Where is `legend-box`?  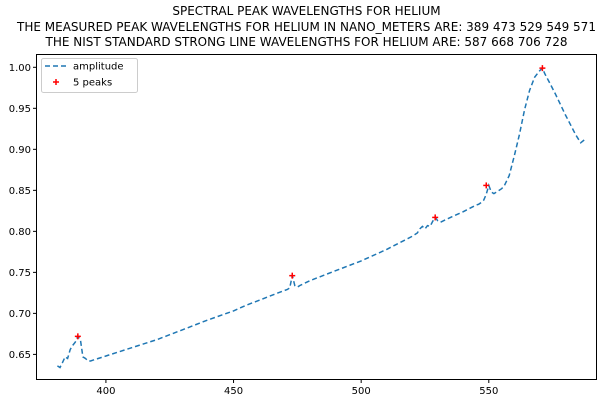 legend-box is located at coordinates (89, 75).